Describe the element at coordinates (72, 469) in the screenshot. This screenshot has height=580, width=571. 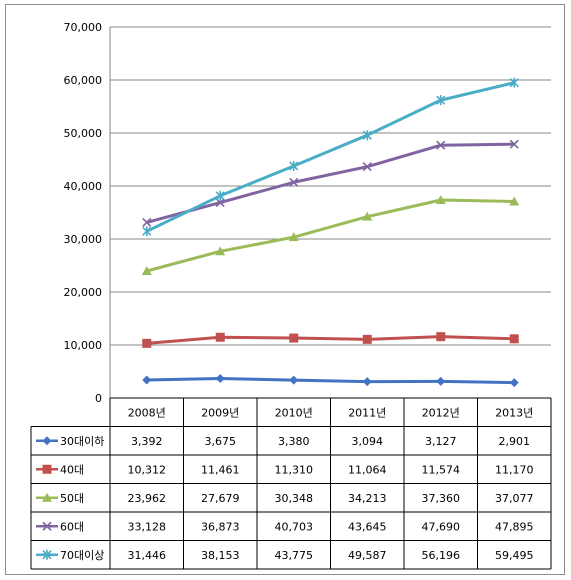
I see `legend-label: 40대` at that location.